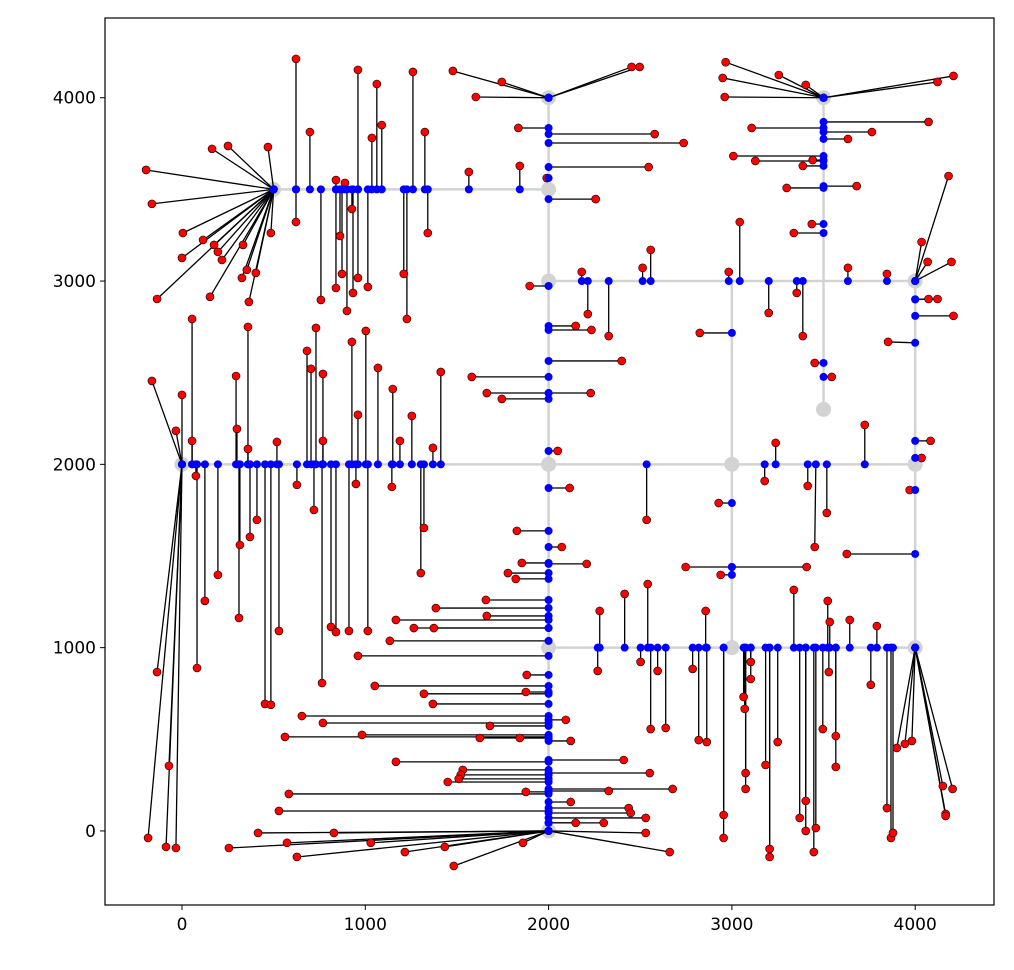  I want to click on x-axis: 0 1000 2000 3000 4000, so click(557, 920).